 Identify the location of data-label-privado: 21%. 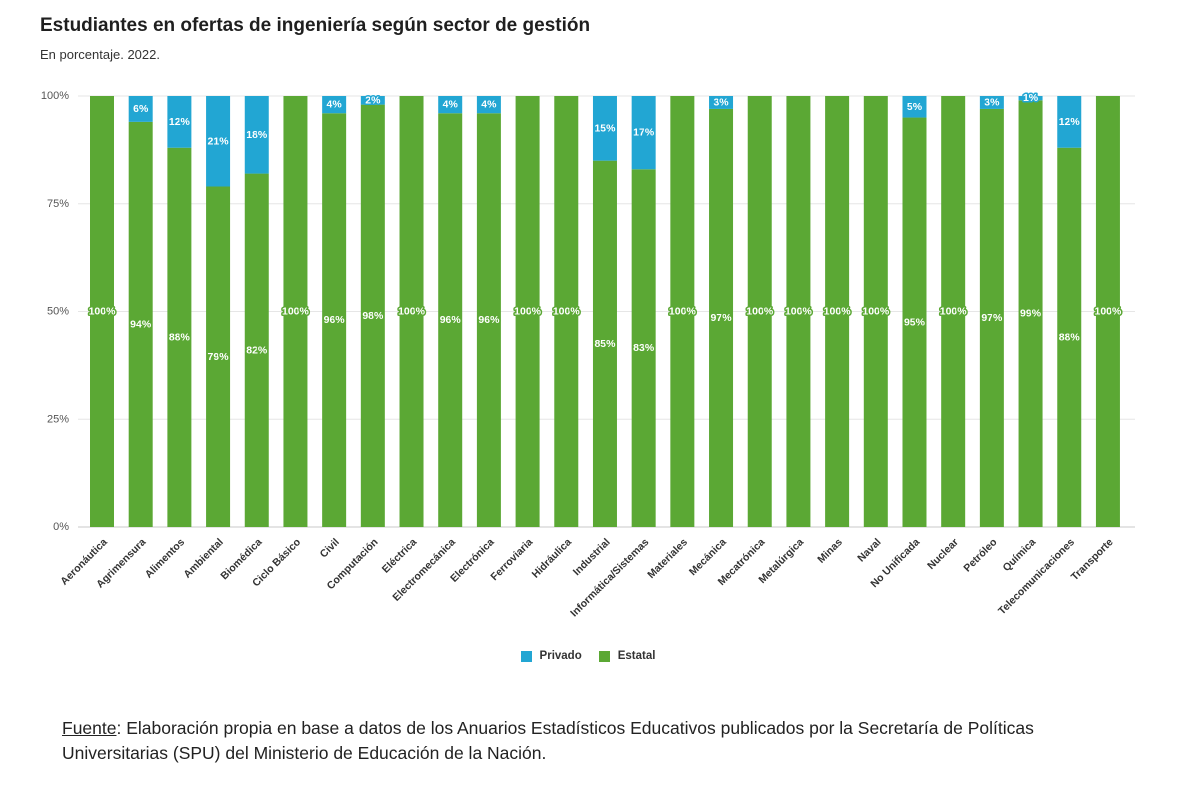
(219, 141).